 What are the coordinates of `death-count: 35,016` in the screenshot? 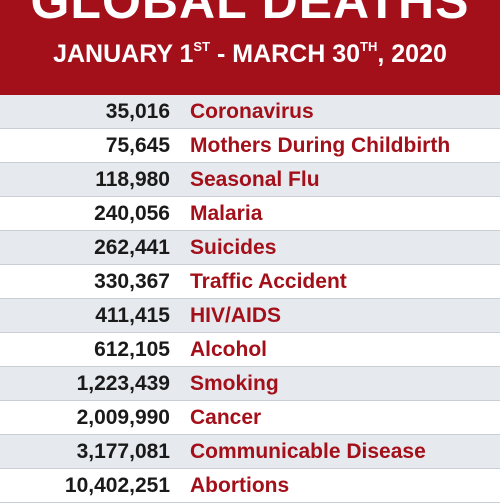 It's located at (137, 111).